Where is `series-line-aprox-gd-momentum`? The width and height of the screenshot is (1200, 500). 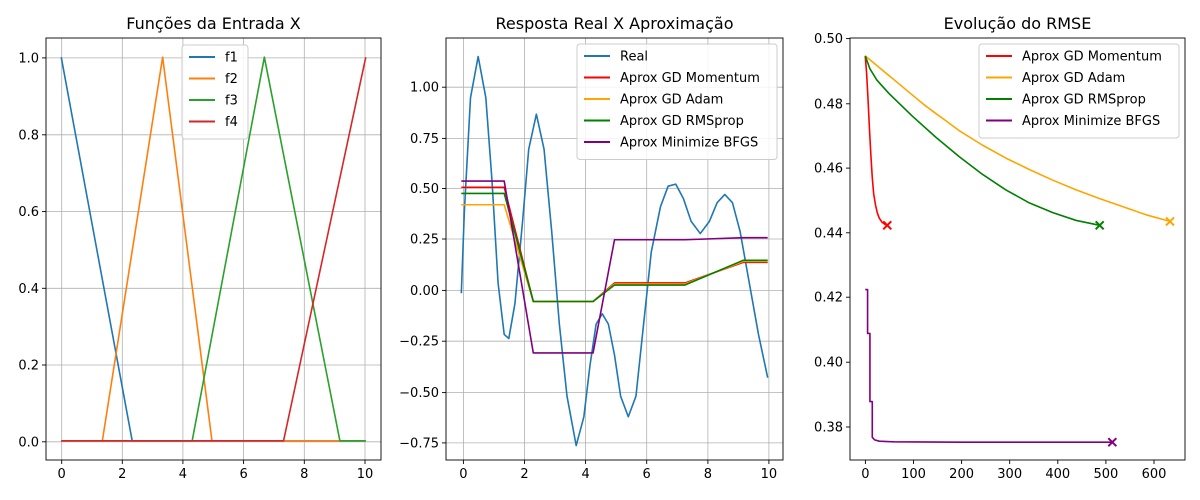
series-line-aprox-gd-momentum is located at coordinates (876, 141).